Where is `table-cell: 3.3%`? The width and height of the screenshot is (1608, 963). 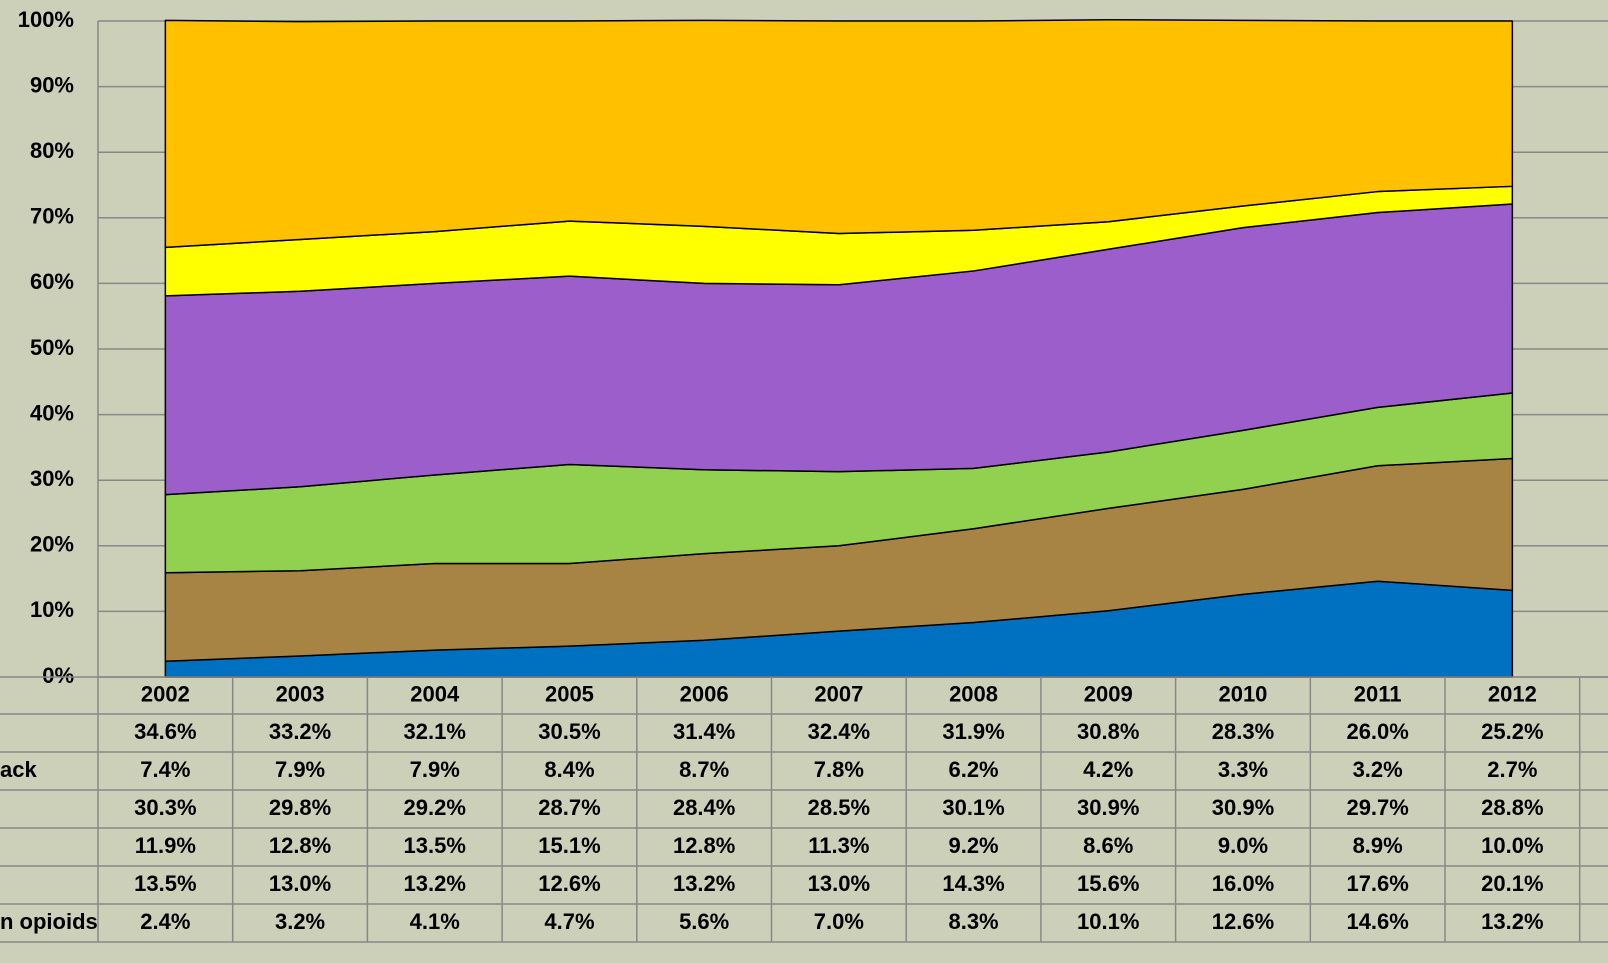
table-cell: 3.3% is located at coordinates (1243, 769).